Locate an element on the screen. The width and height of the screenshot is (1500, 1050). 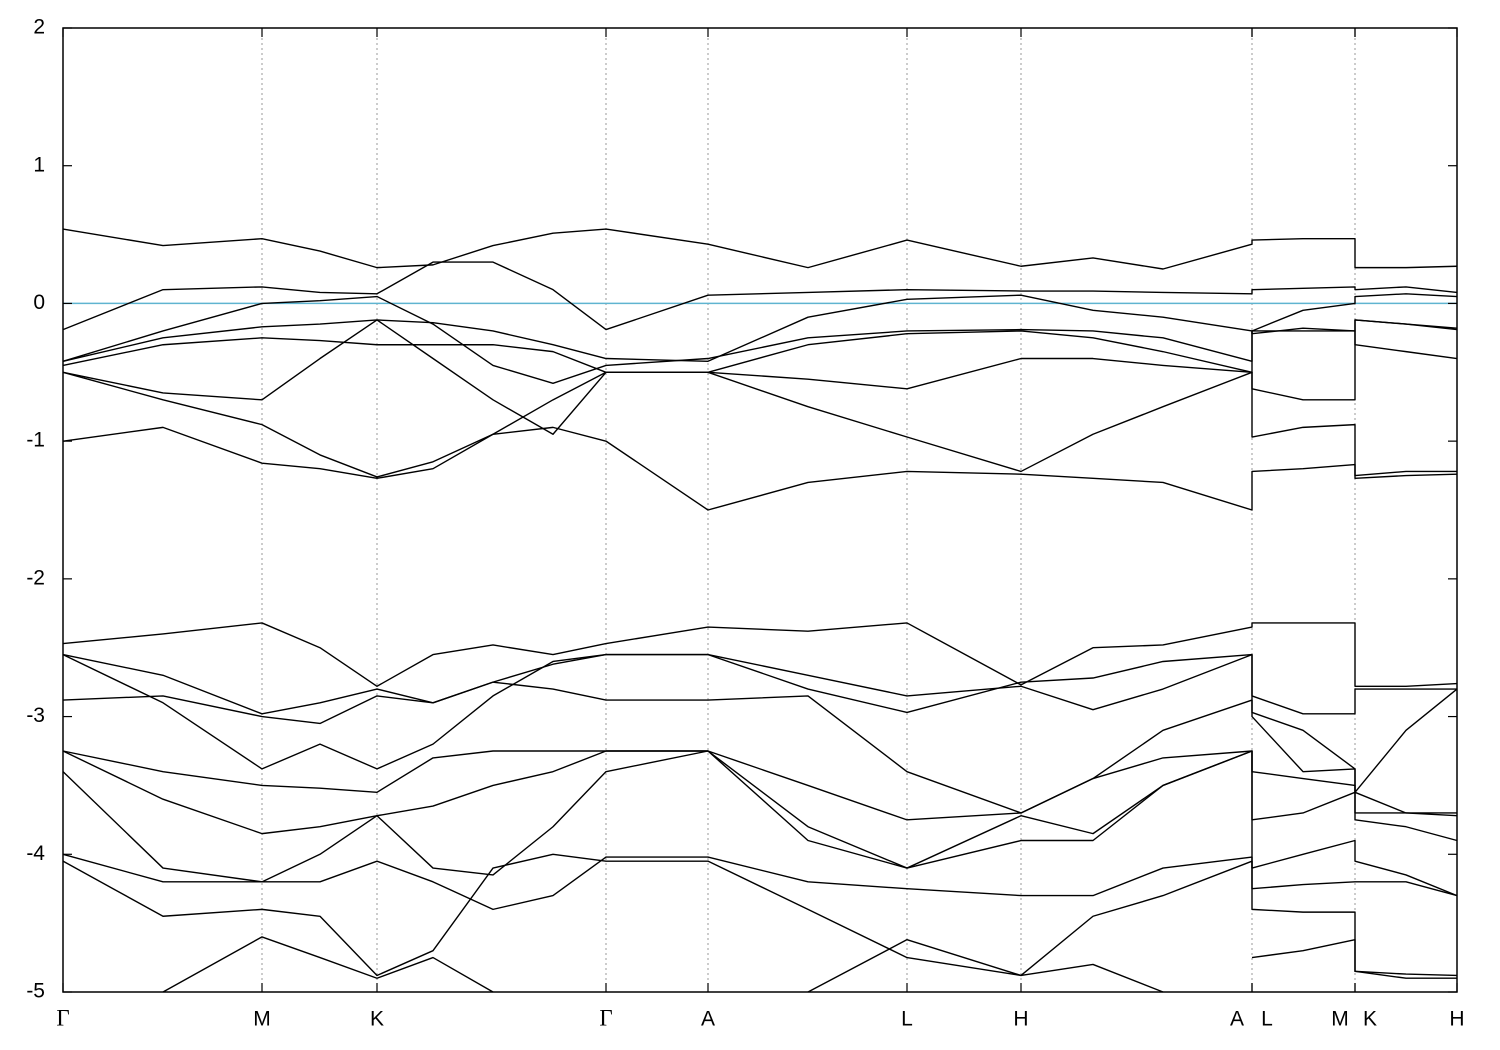
y-tick-label: -3 is located at coordinates (35, 715).